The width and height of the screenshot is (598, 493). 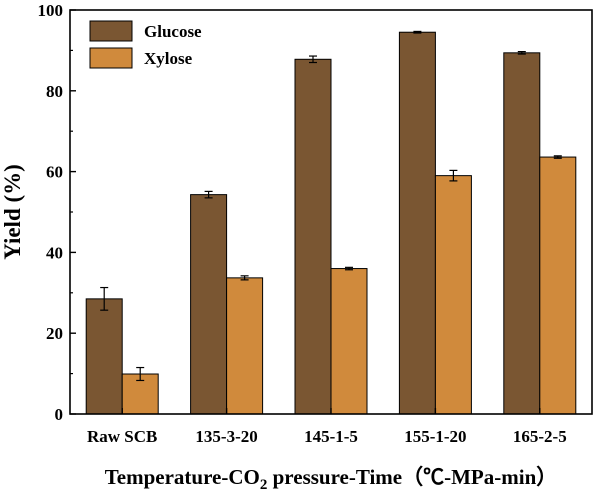 I want to click on x-tick-label: 135-3-20, so click(x=226, y=436).